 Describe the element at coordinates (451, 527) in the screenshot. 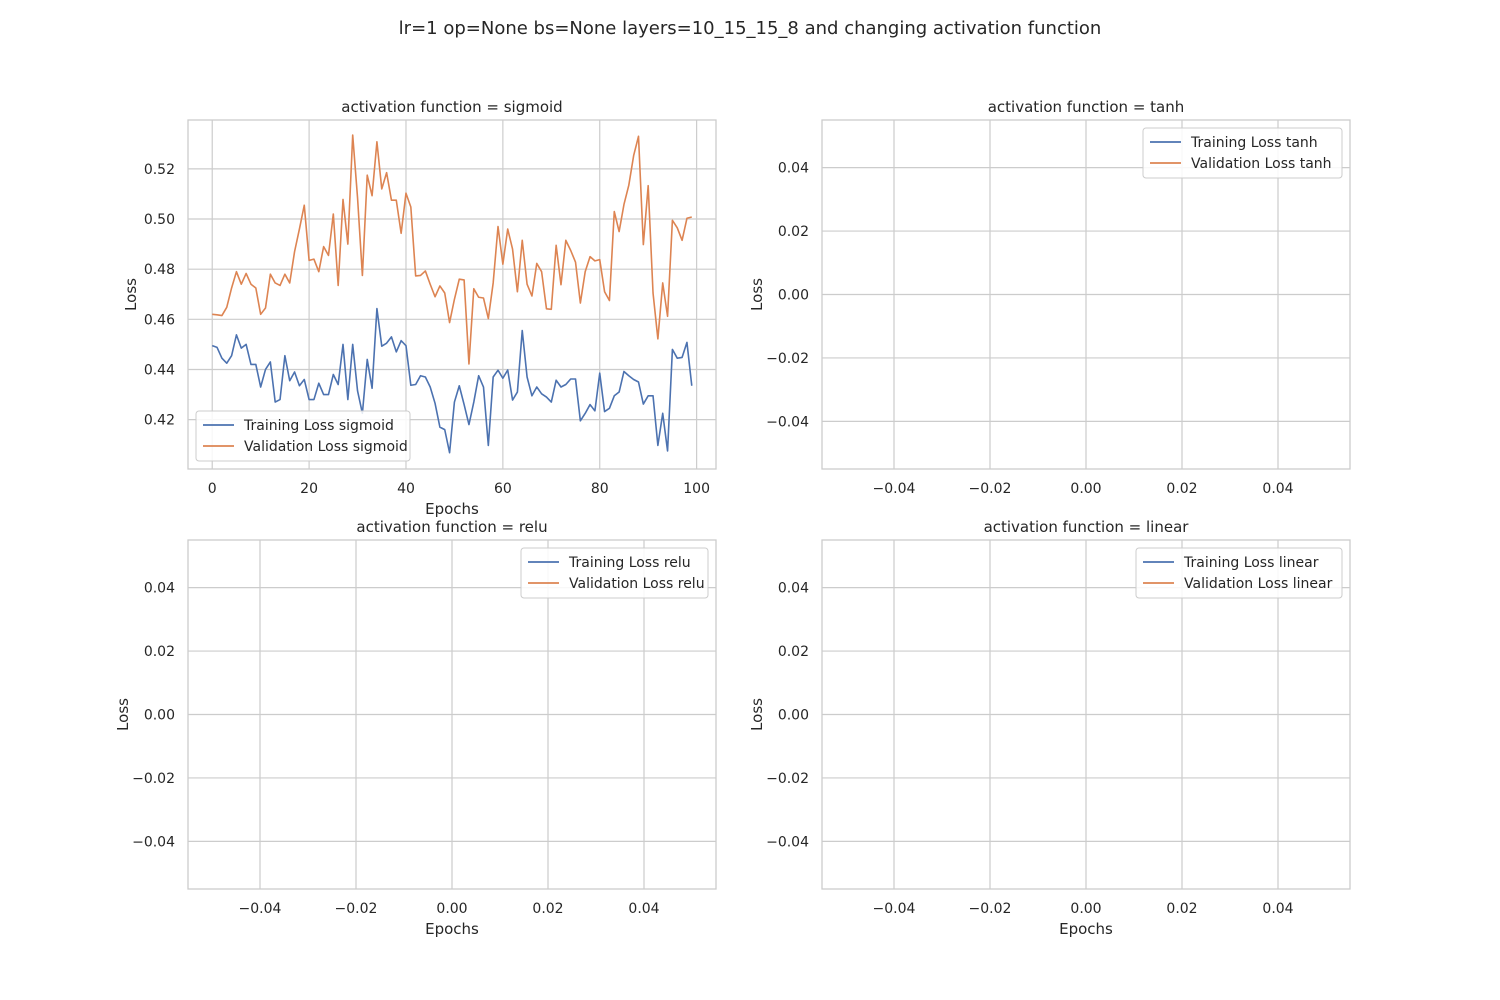

I see `subplot-title: activation function = relu` at that location.